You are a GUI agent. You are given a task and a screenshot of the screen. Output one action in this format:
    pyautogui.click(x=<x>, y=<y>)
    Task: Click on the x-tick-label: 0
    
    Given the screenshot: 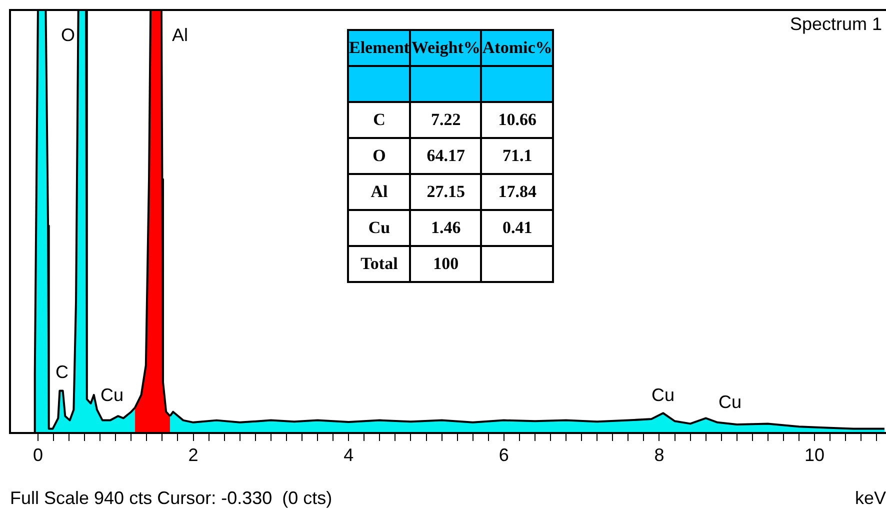 What is the action you would take?
    pyautogui.click(x=37, y=454)
    